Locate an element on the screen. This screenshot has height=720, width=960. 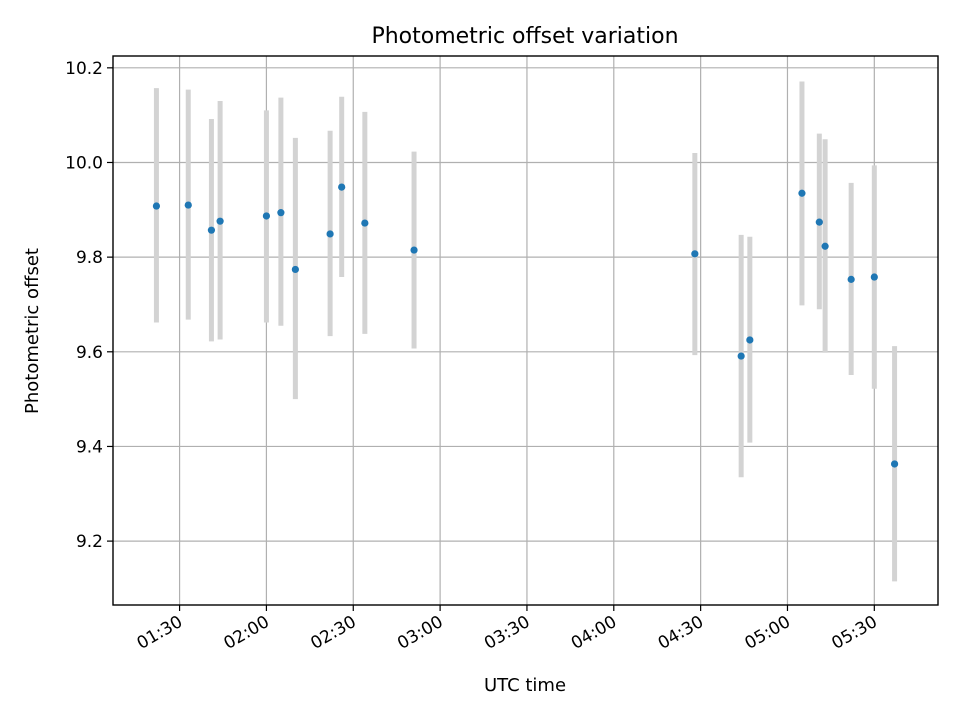
y-tick-label: 9.2 is located at coordinates (89, 542).